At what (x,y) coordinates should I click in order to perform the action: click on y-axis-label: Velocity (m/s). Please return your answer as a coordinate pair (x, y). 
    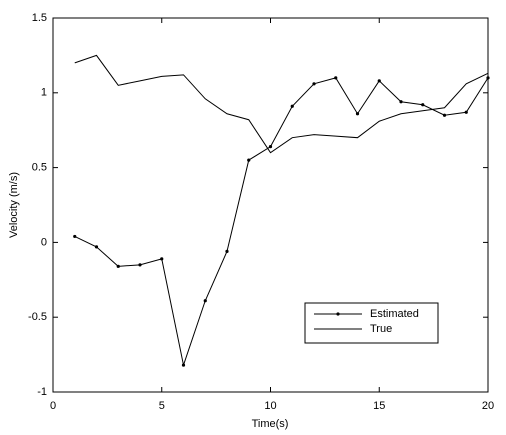
    Looking at the image, I should click on (14, 205).